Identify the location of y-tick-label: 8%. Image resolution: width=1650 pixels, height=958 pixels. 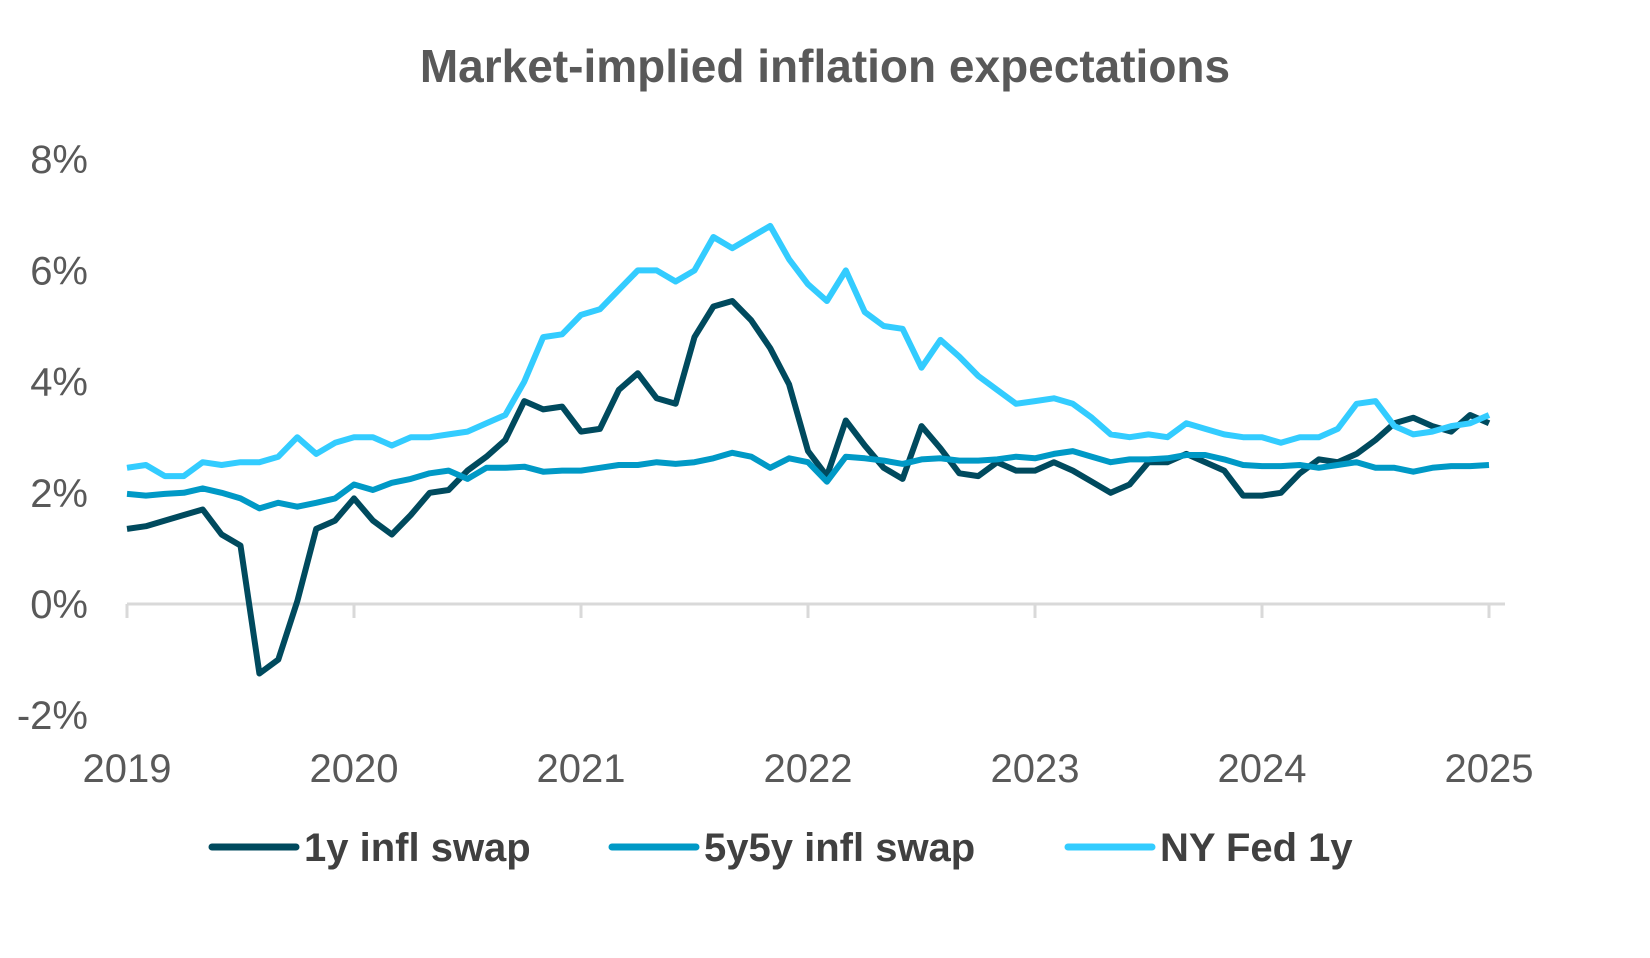
(59, 160).